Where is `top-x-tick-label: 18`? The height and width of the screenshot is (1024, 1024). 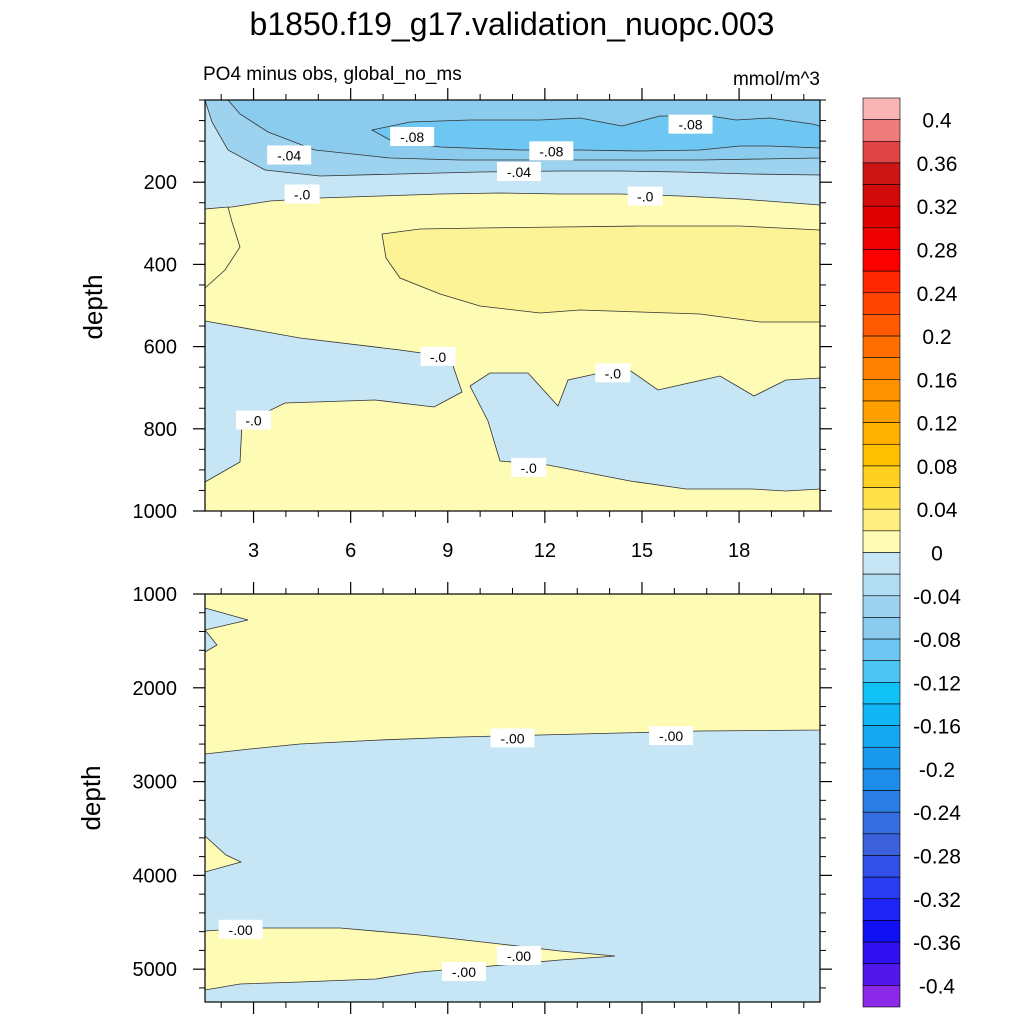
top-x-tick-label: 18 is located at coordinates (739, 551).